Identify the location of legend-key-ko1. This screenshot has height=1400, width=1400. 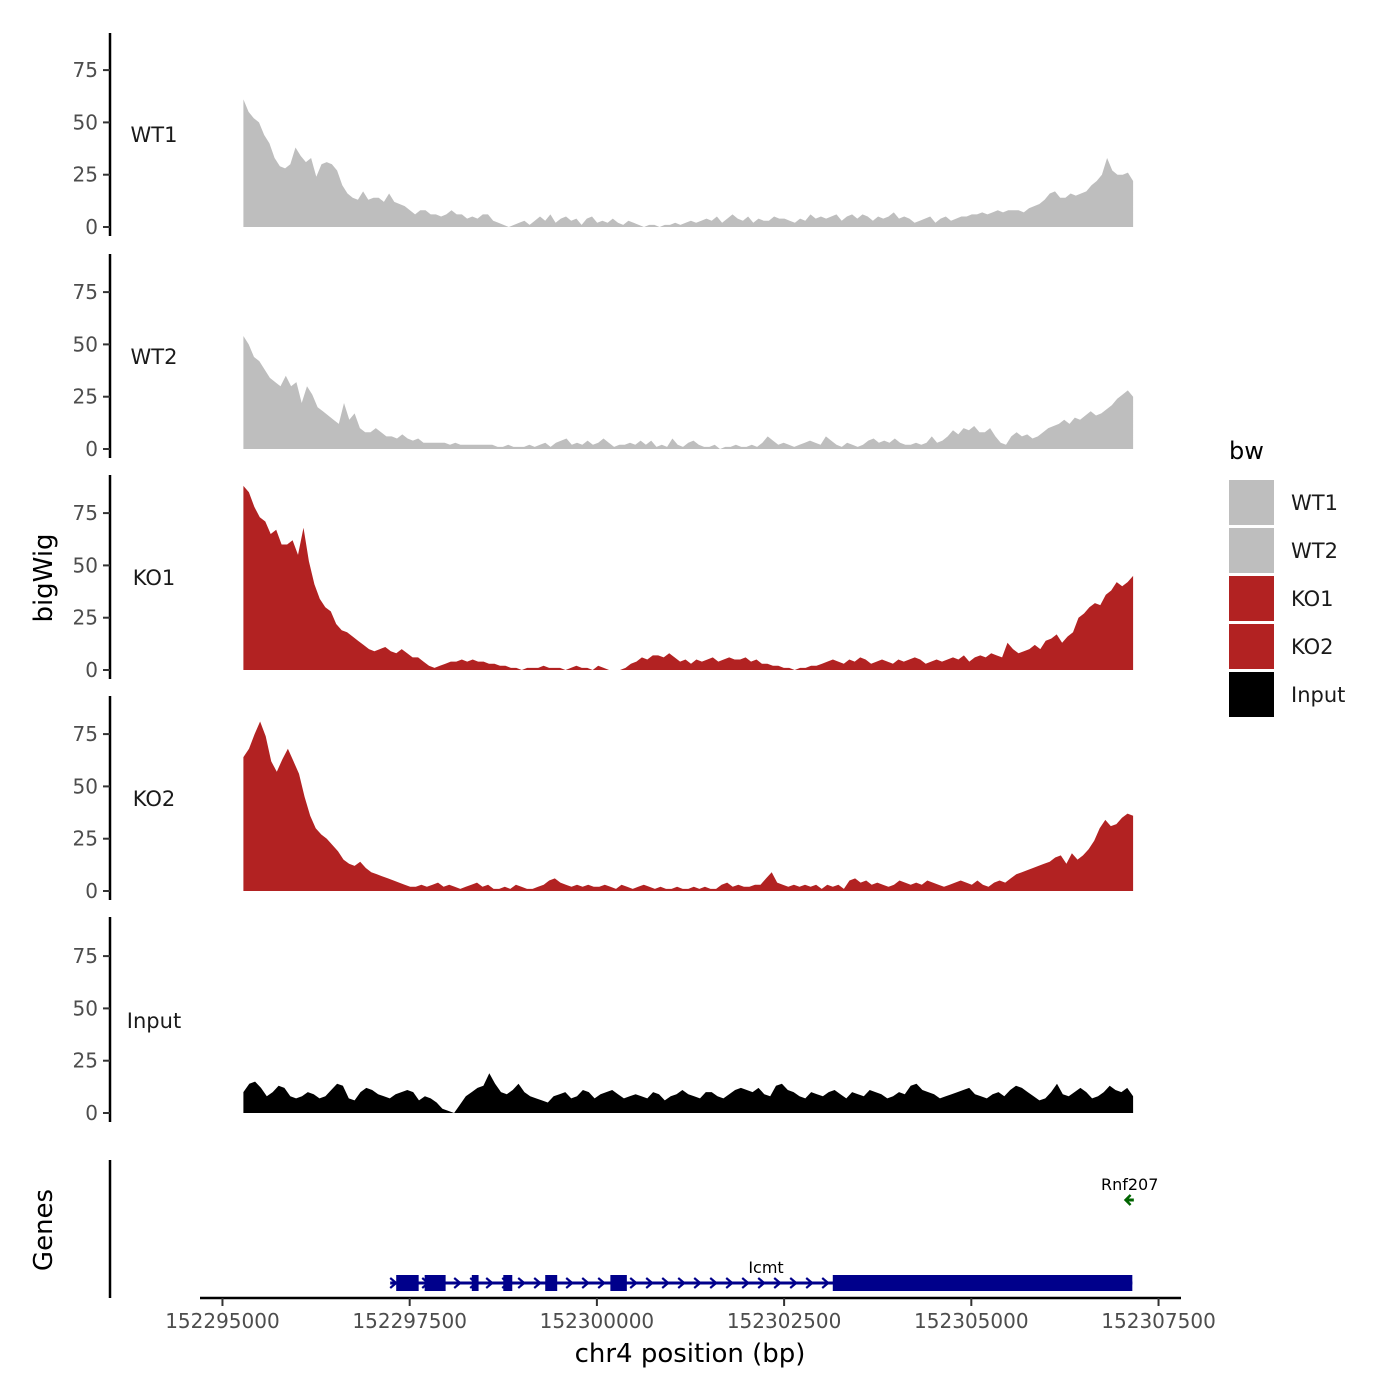
(1251, 598).